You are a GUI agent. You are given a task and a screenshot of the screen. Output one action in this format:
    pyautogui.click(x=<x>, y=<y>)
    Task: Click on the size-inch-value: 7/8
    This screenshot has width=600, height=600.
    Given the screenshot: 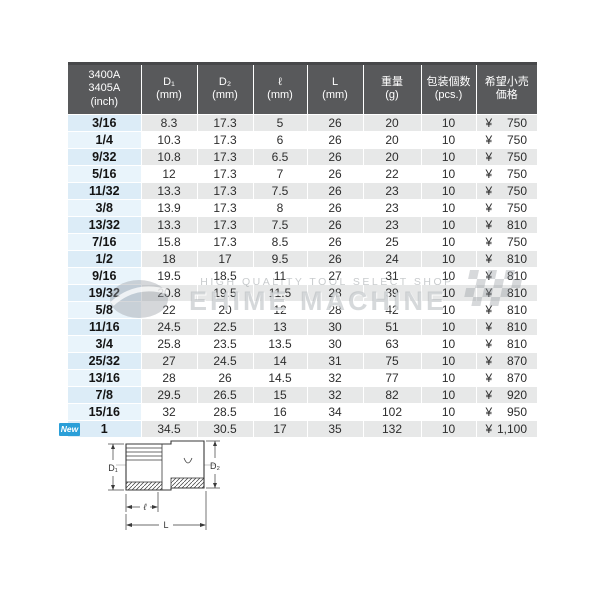 What is the action you would take?
    pyautogui.click(x=104, y=394)
    